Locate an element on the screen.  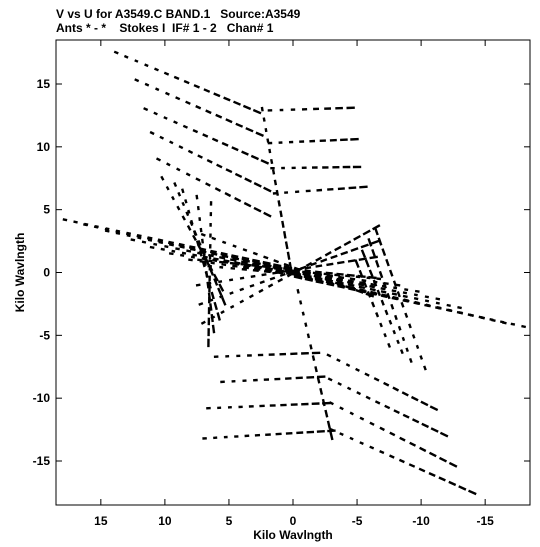
y-tick-label-4: -5 is located at coordinates (44, 335).